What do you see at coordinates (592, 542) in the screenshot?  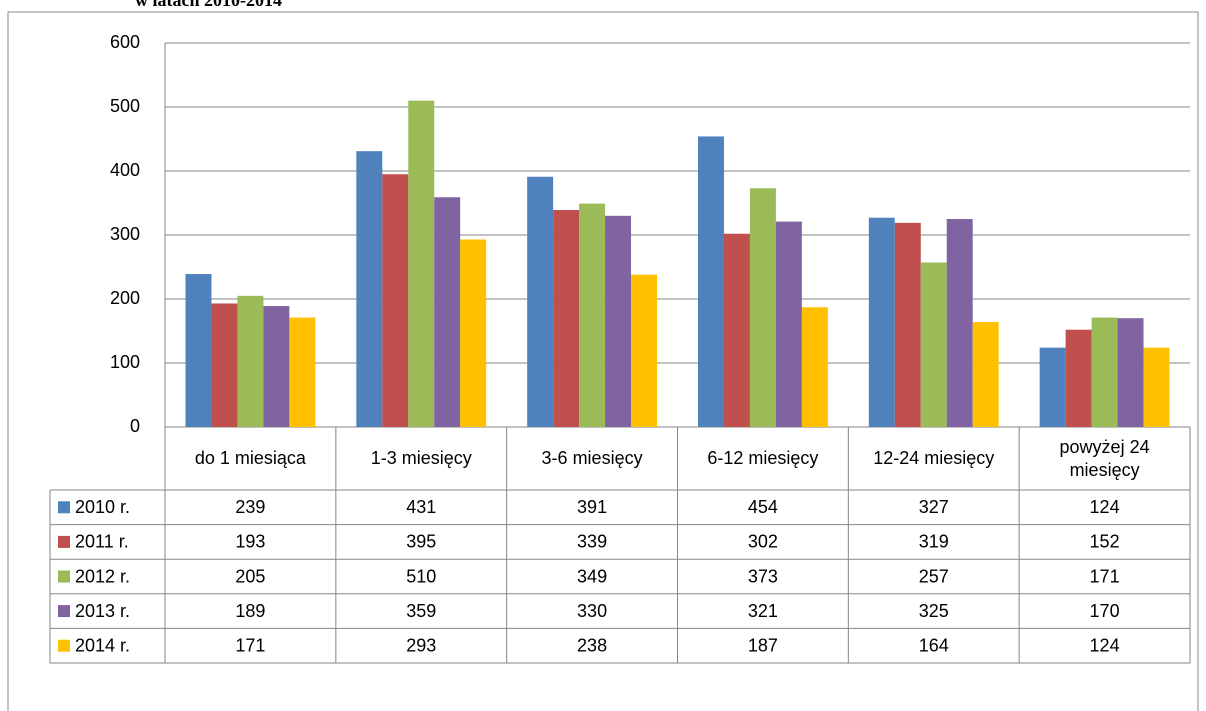 I see `table-value: 339` at bounding box center [592, 542].